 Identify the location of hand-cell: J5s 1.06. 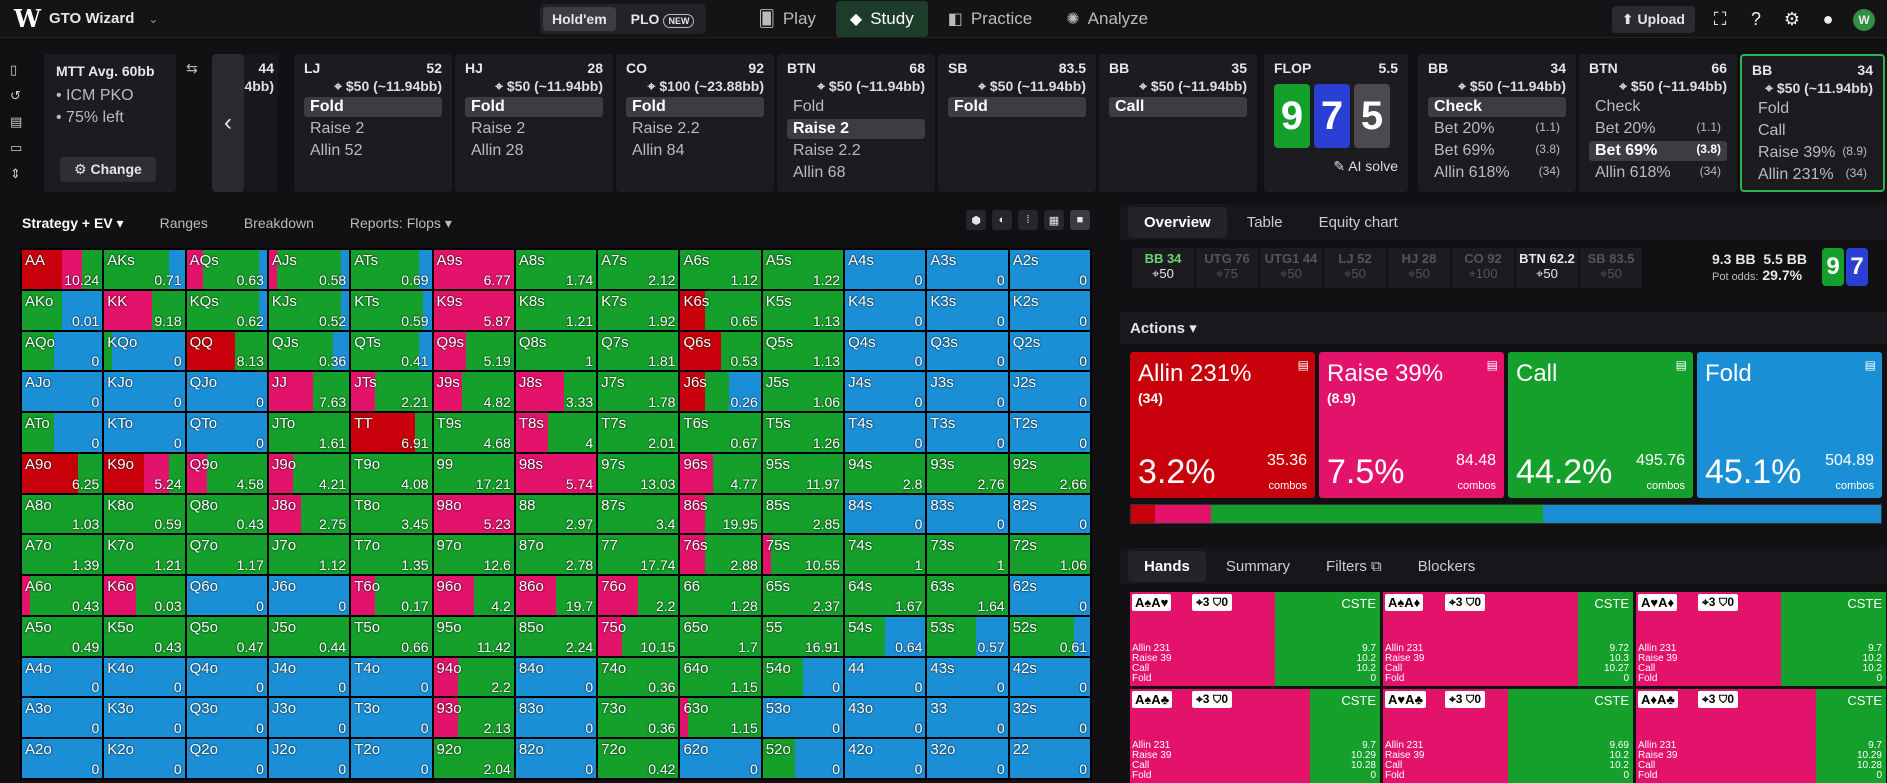
(803, 392).